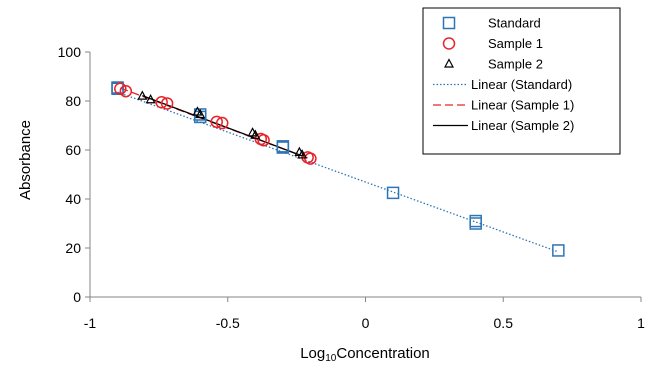 The height and width of the screenshot is (365, 655). I want to click on legend-label: Sample 1, so click(515, 43).